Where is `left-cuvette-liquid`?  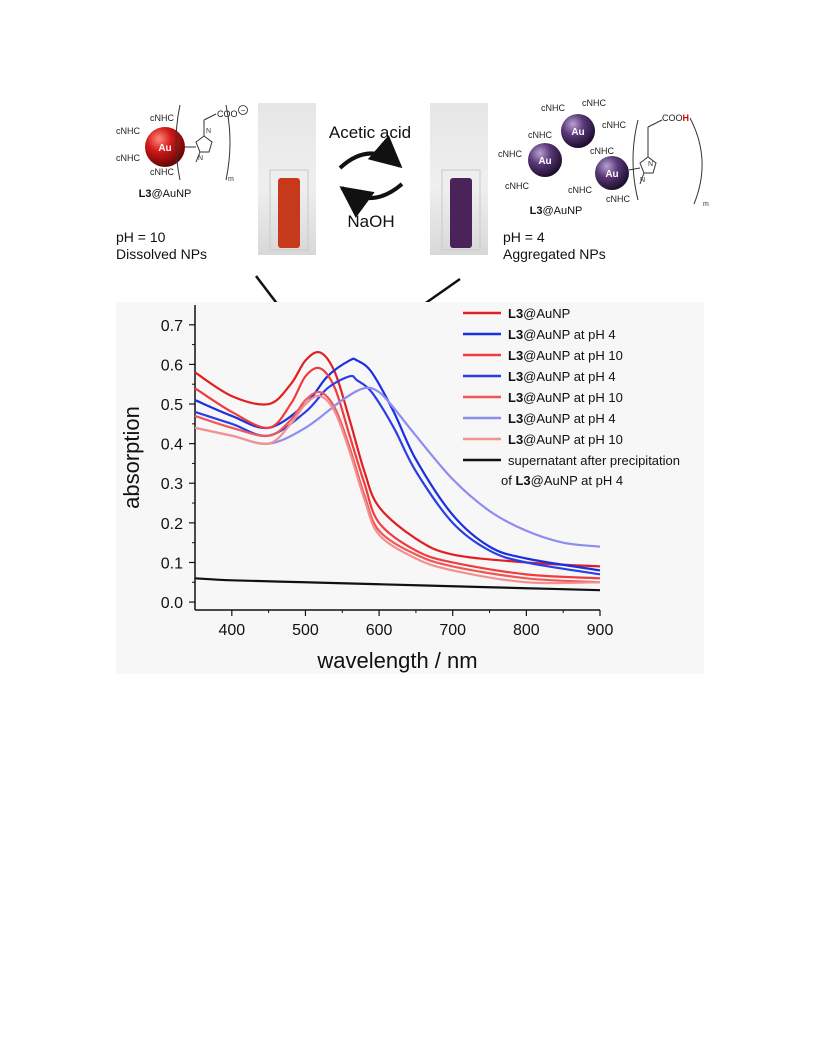 left-cuvette-liquid is located at coordinates (289, 213).